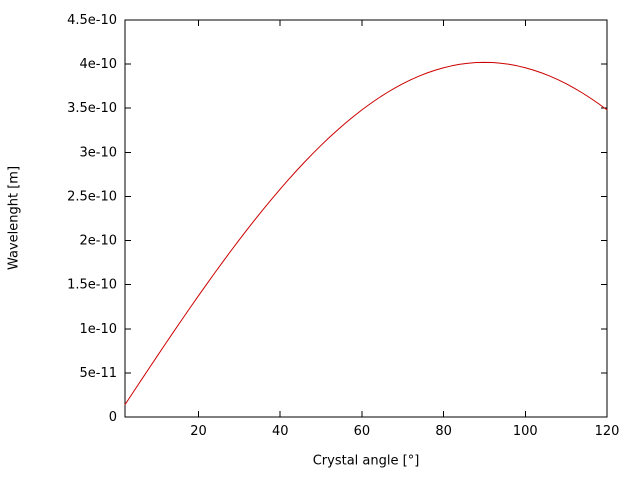 This screenshot has height=480, width=640. I want to click on x-axis-label: Crystal angle [°], so click(366, 461).